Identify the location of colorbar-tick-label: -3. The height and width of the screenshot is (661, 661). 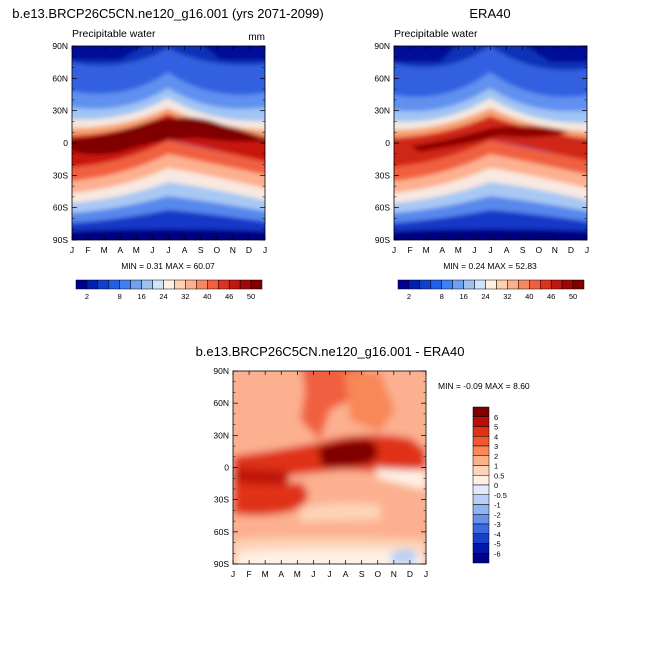
(497, 524).